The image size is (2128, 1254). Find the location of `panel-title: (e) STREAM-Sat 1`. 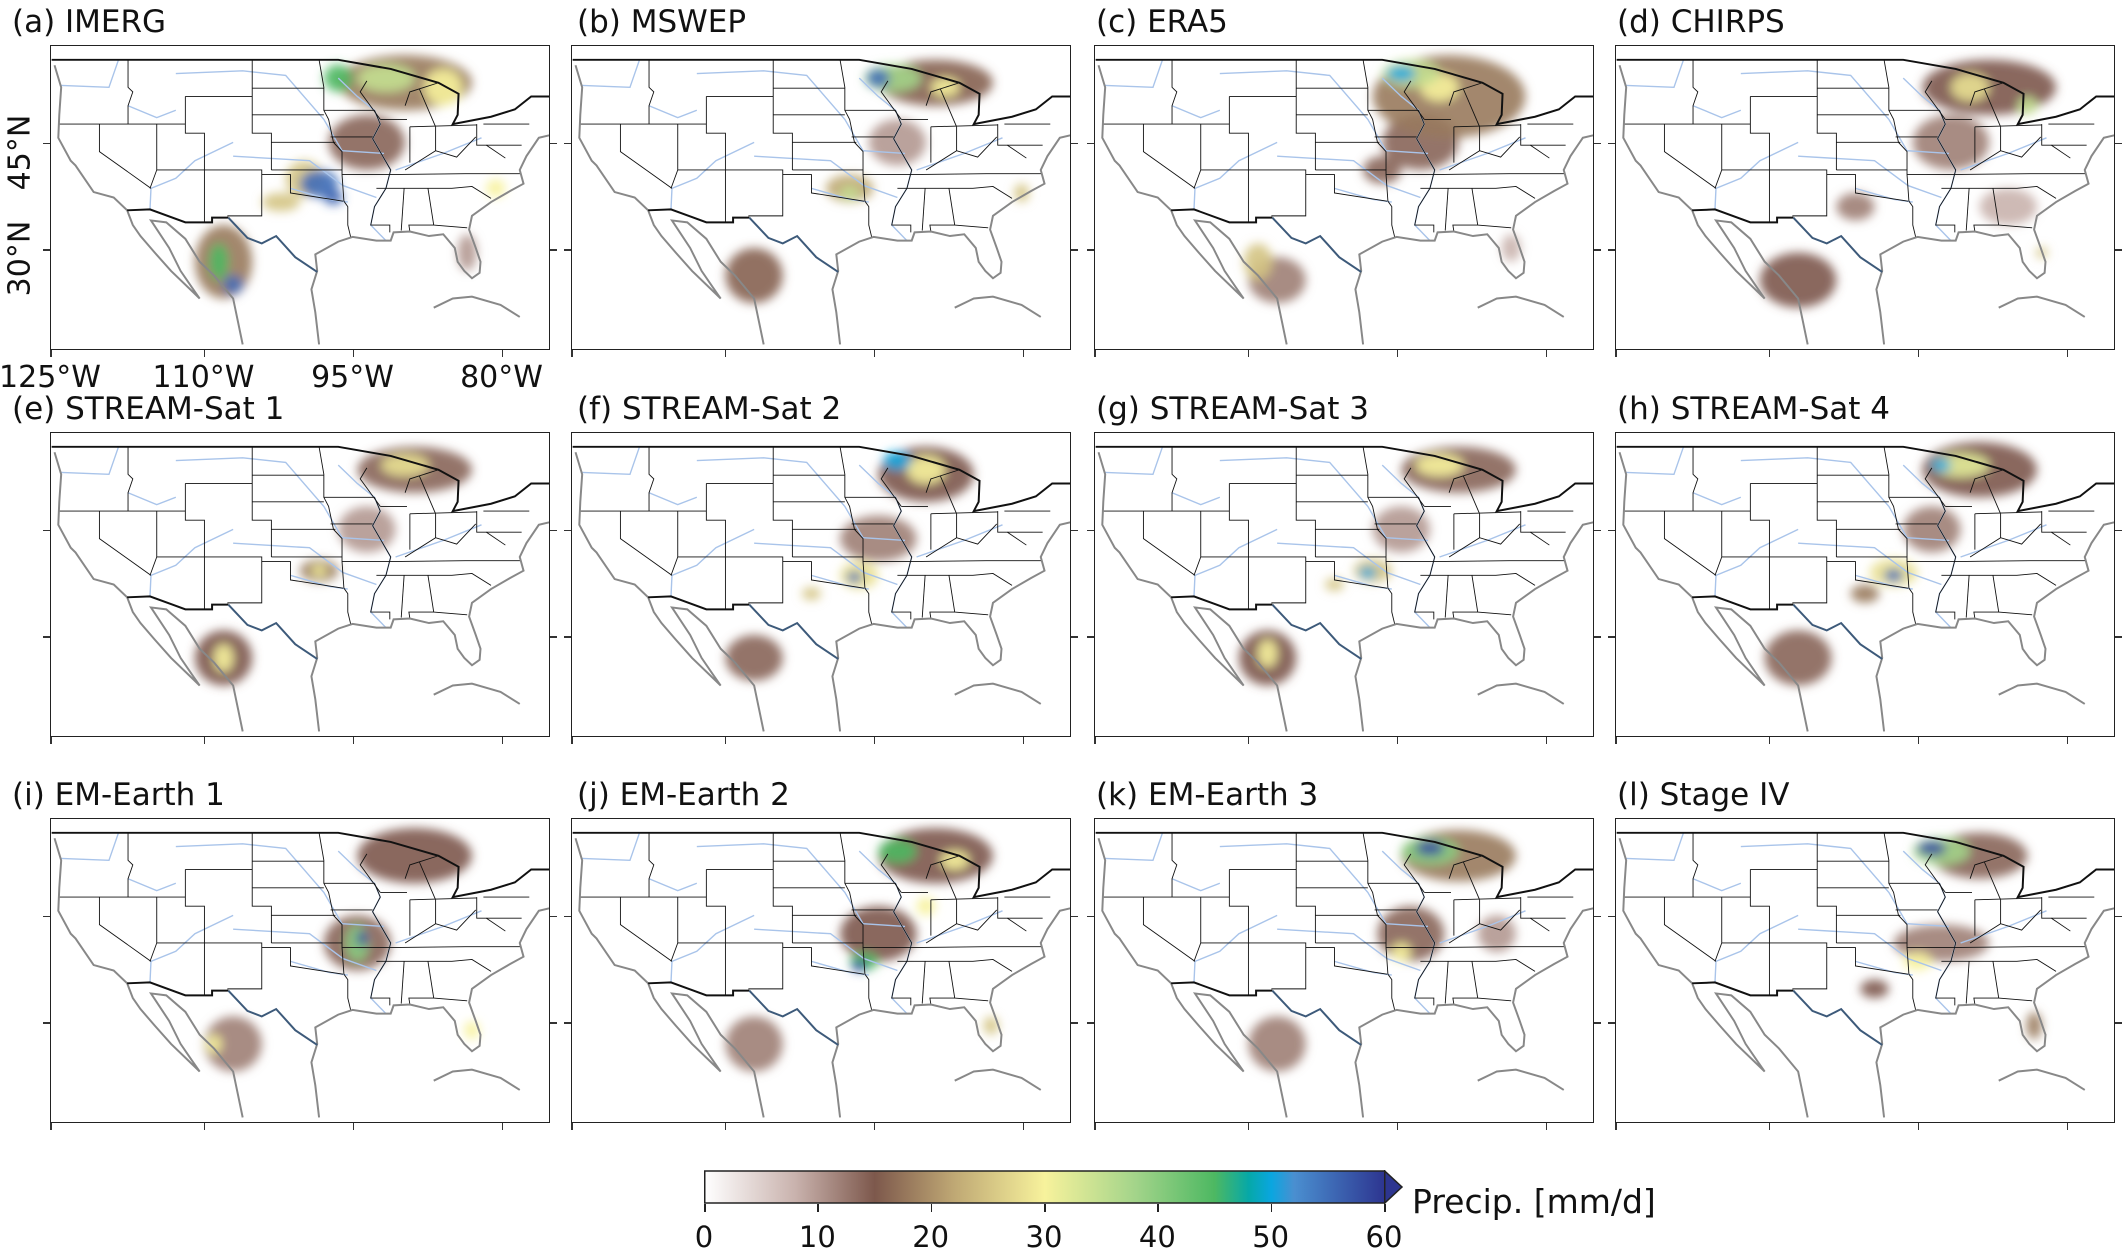

panel-title: (e) STREAM-Sat 1 is located at coordinates (148, 409).